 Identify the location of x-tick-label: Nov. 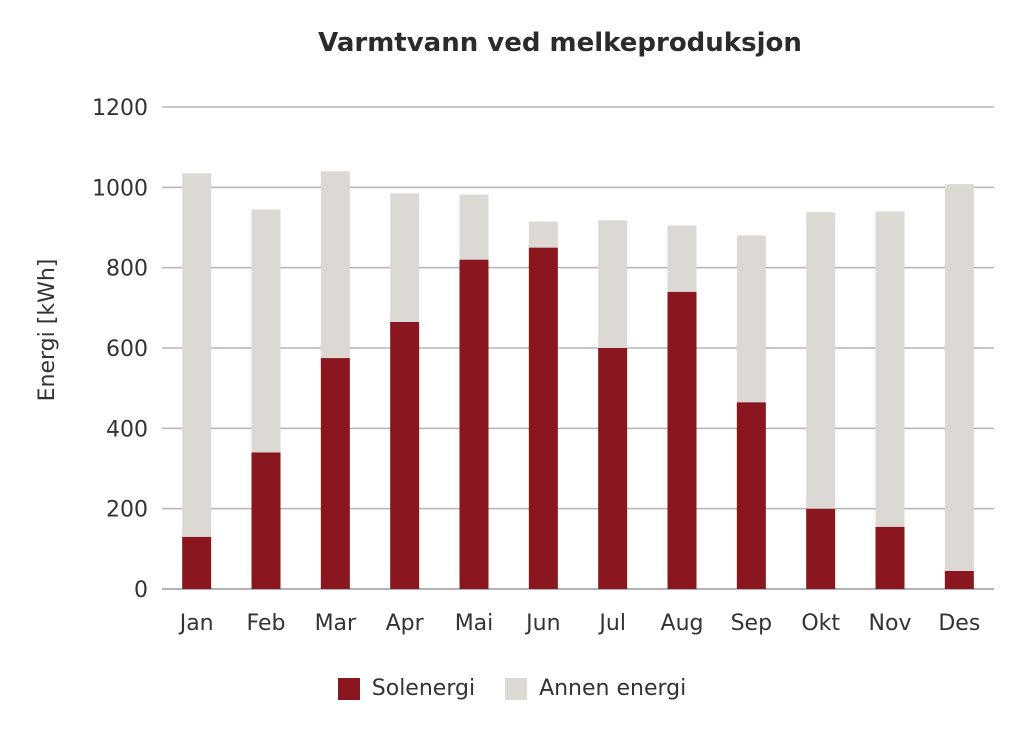
(890, 623).